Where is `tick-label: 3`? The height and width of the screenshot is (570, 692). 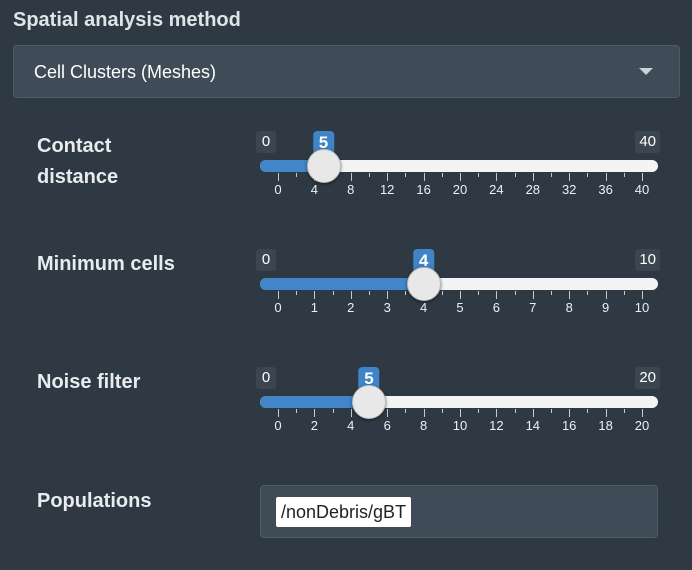
tick-label: 3 is located at coordinates (387, 307).